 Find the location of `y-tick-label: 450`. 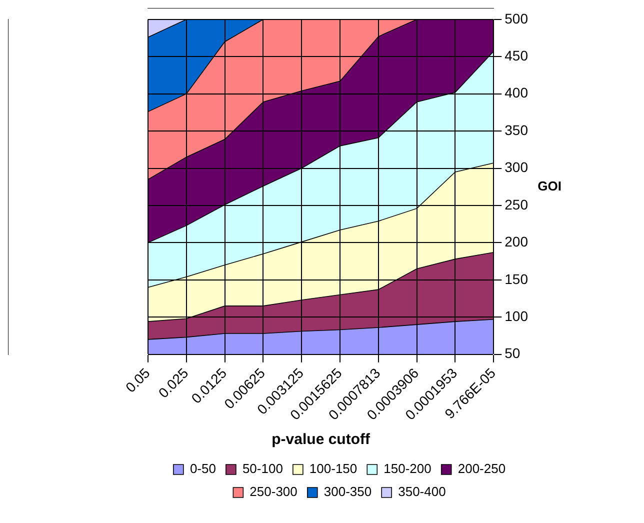

y-tick-label: 450 is located at coordinates (516, 55).